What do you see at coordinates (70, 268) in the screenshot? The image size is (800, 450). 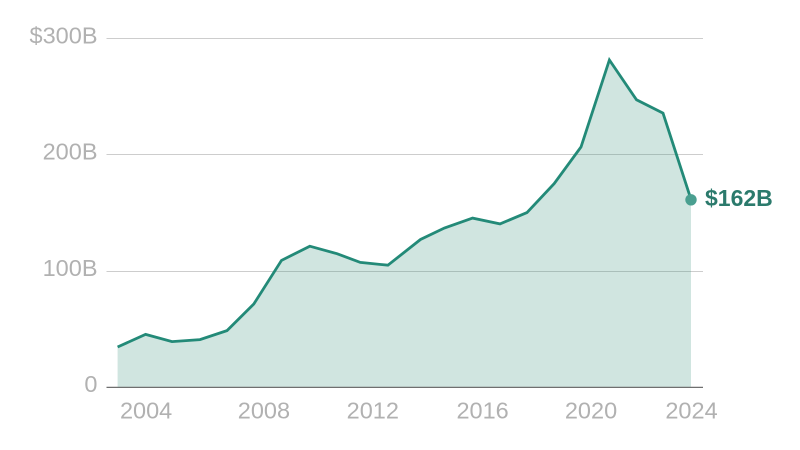 I see `svg-text: 100B` at bounding box center [70, 268].